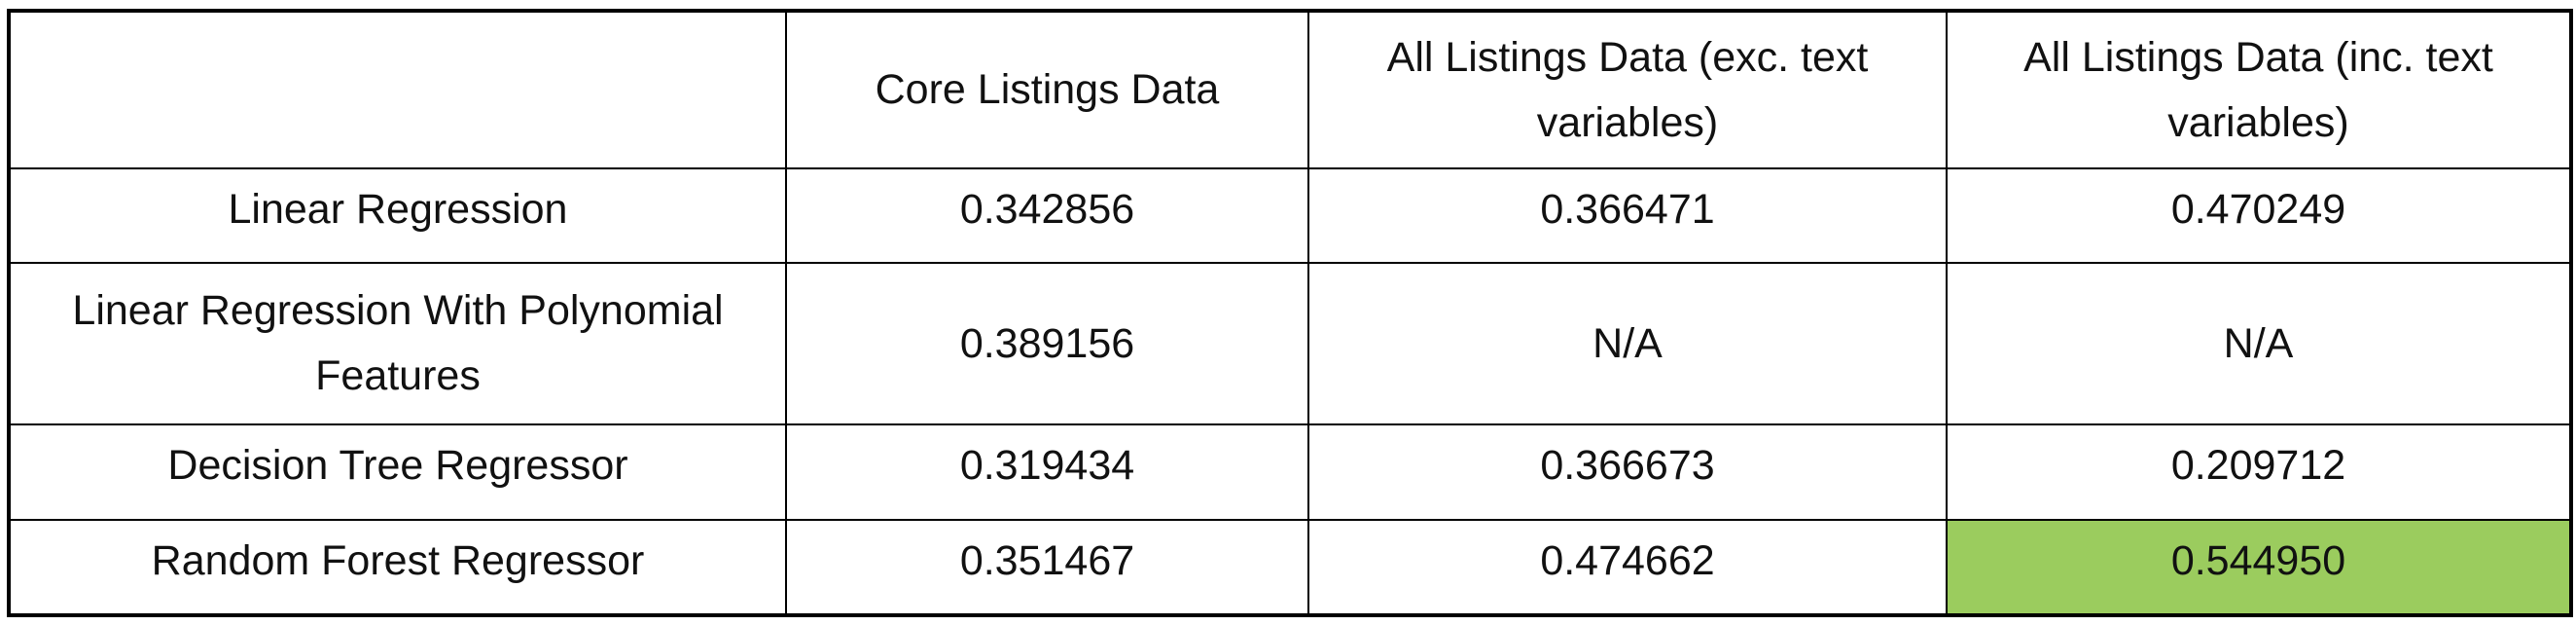 The image size is (2576, 625). Describe the element at coordinates (1627, 215) in the screenshot. I see `table-cell: 0.366471` at that location.